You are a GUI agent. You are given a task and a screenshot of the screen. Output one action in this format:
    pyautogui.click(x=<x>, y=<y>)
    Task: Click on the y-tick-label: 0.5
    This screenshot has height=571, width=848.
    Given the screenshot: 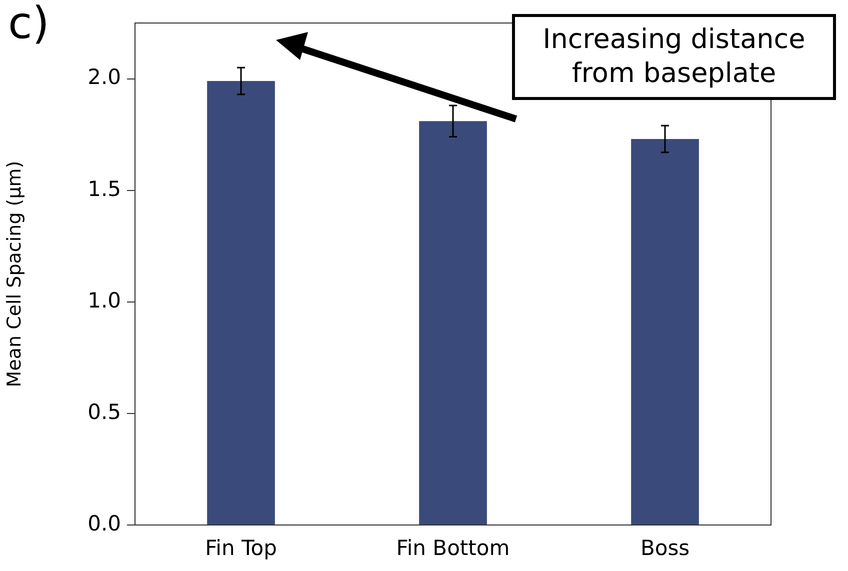 What is the action you would take?
    pyautogui.click(x=104, y=412)
    